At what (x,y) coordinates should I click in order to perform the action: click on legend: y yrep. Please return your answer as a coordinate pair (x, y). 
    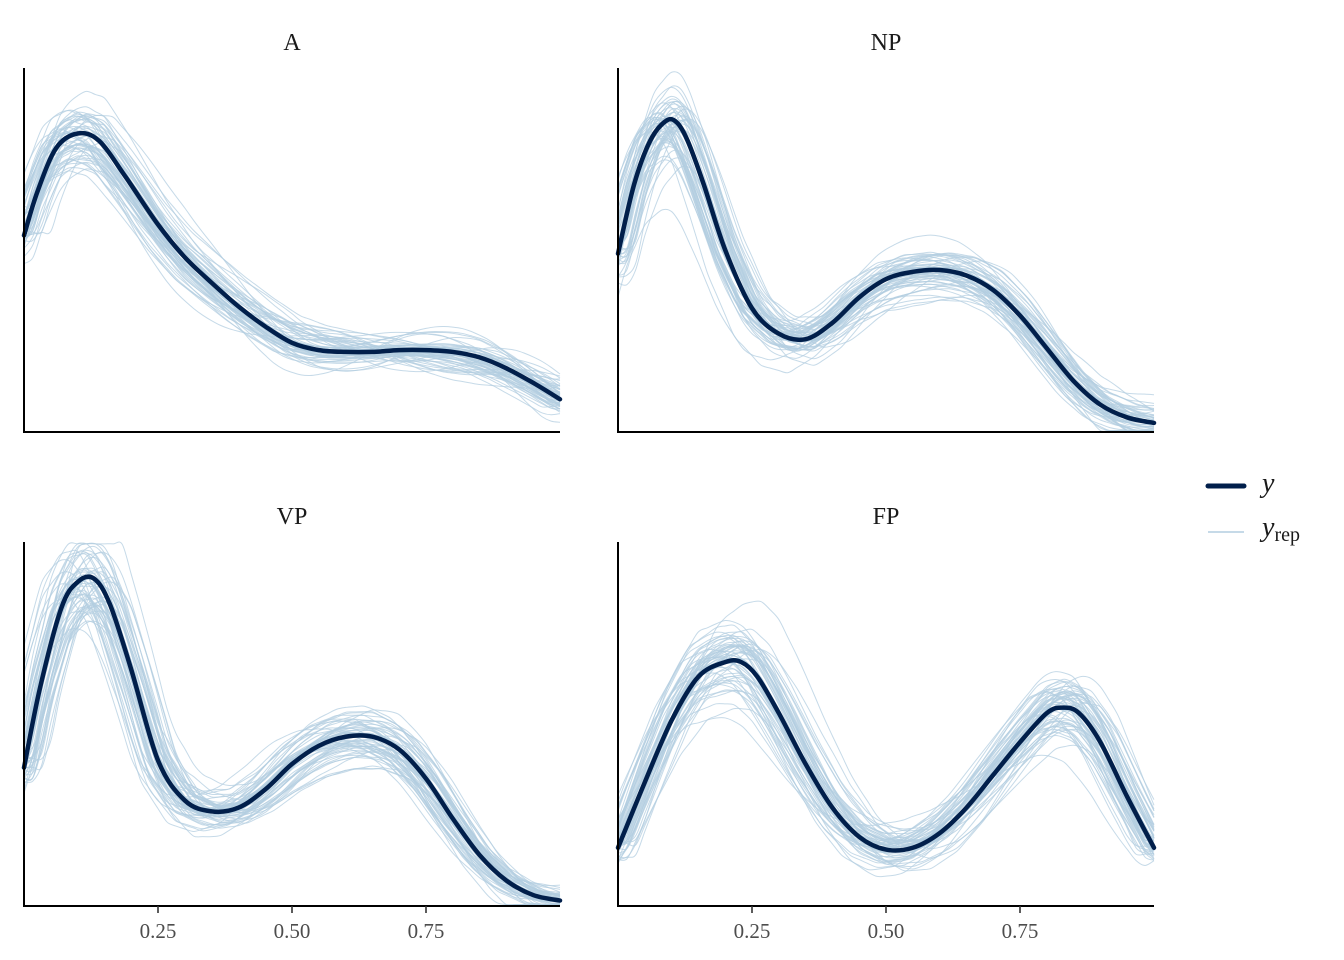
    Looking at the image, I should click on (1252, 507).